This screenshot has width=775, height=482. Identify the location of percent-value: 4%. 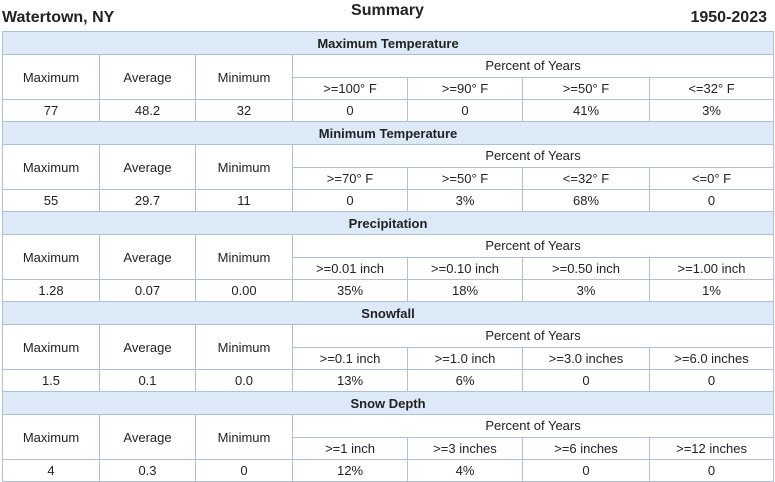
(465, 470).